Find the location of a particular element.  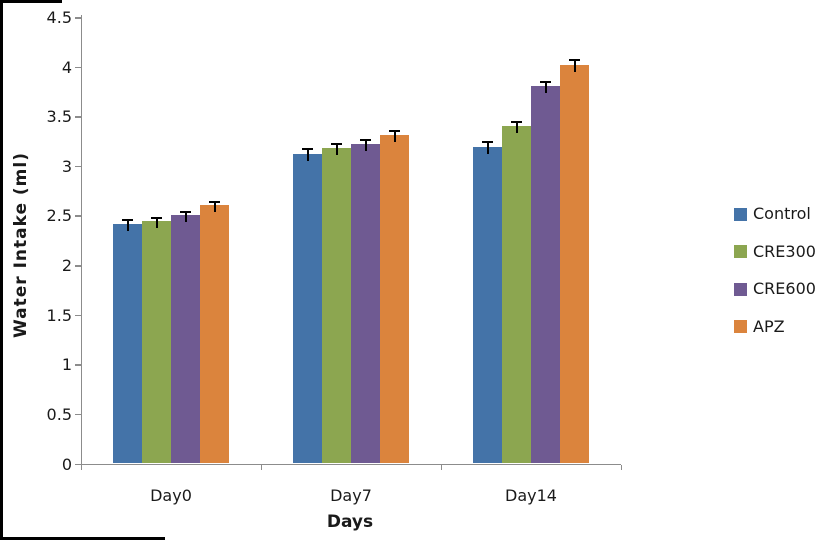

bar-apz-day7 is located at coordinates (394, 299).